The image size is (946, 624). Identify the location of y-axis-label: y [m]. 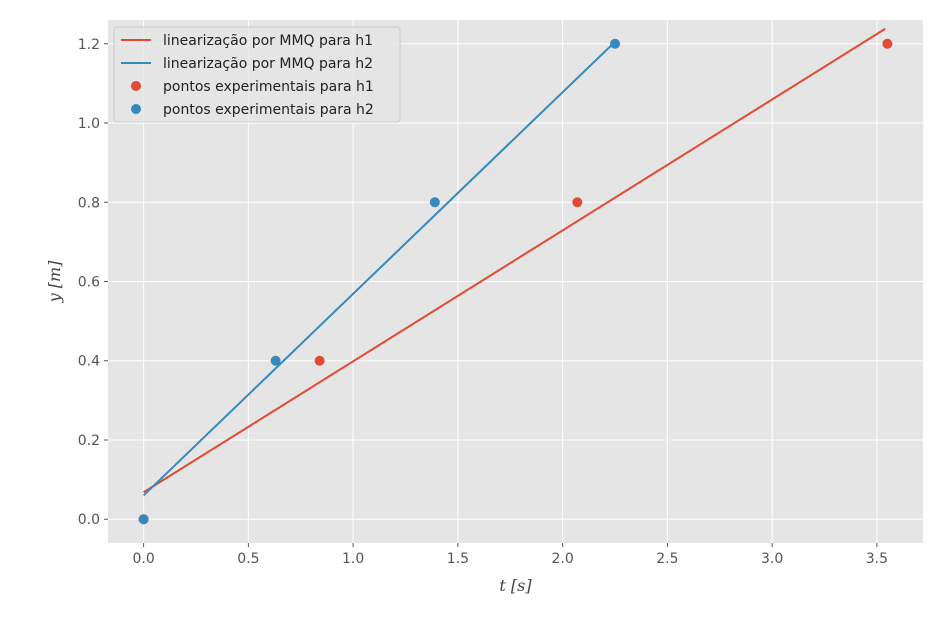
(54, 282).